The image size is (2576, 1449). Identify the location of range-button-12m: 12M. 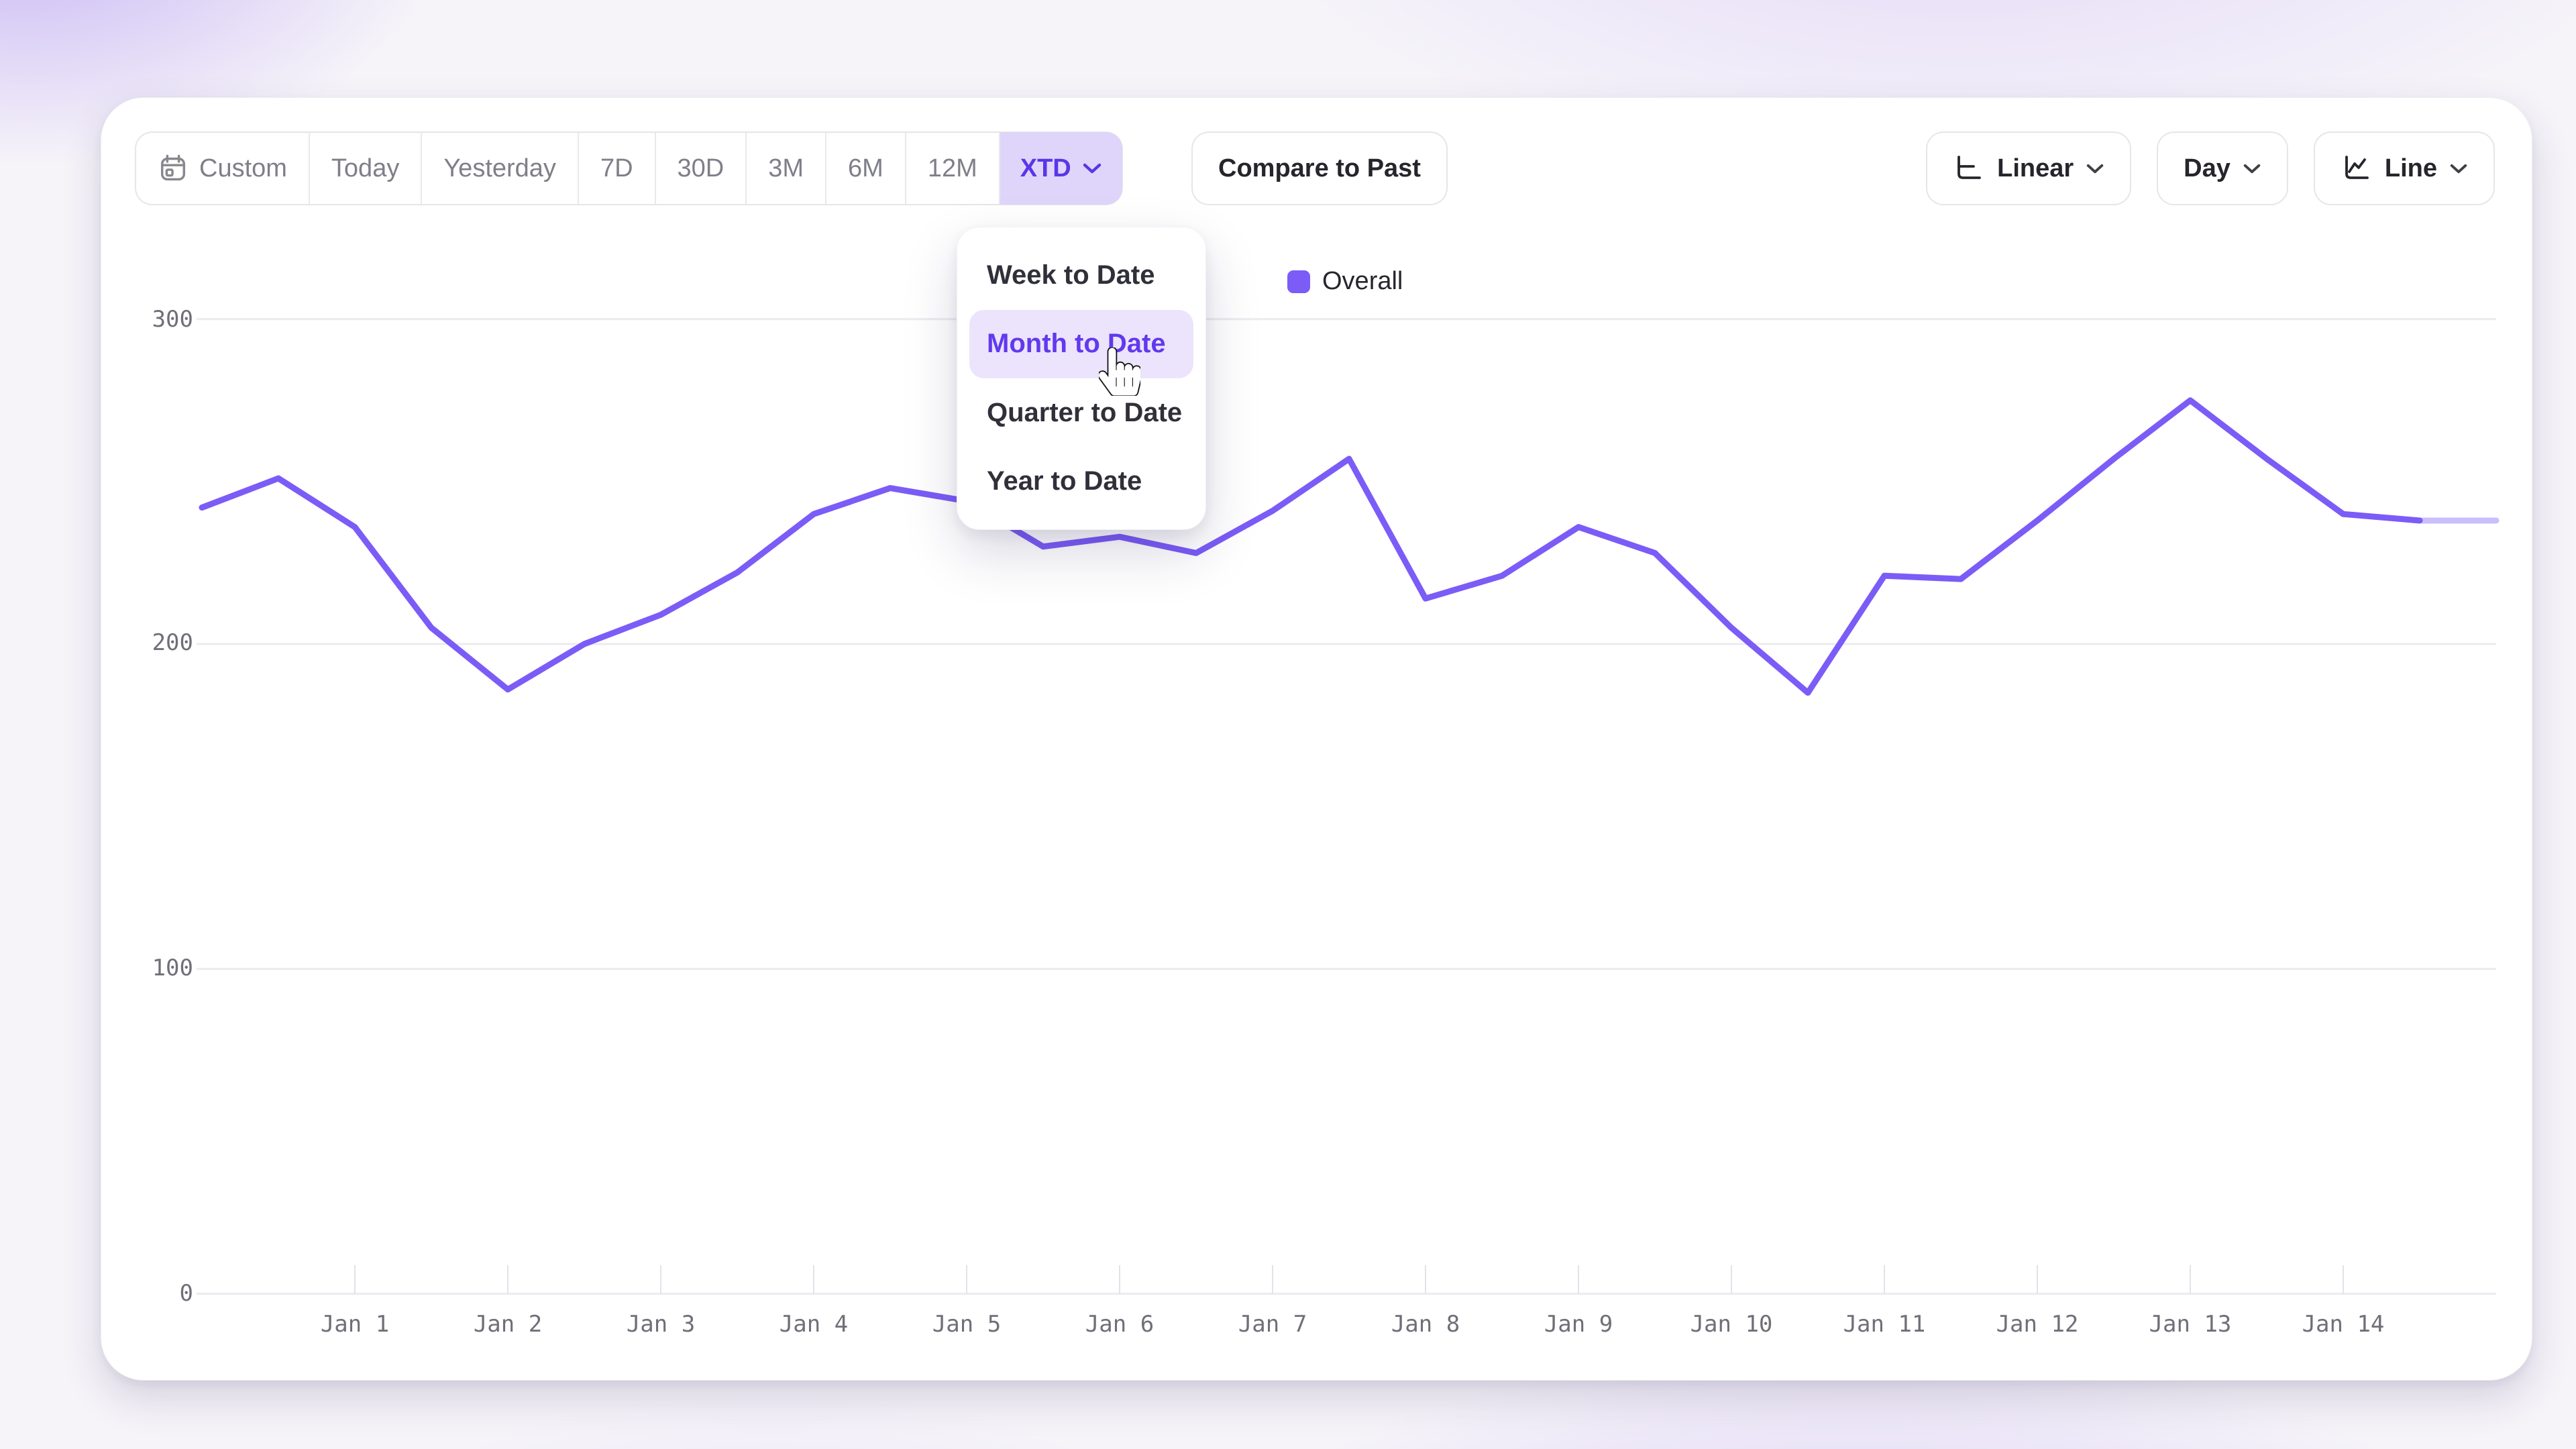
(953, 168).